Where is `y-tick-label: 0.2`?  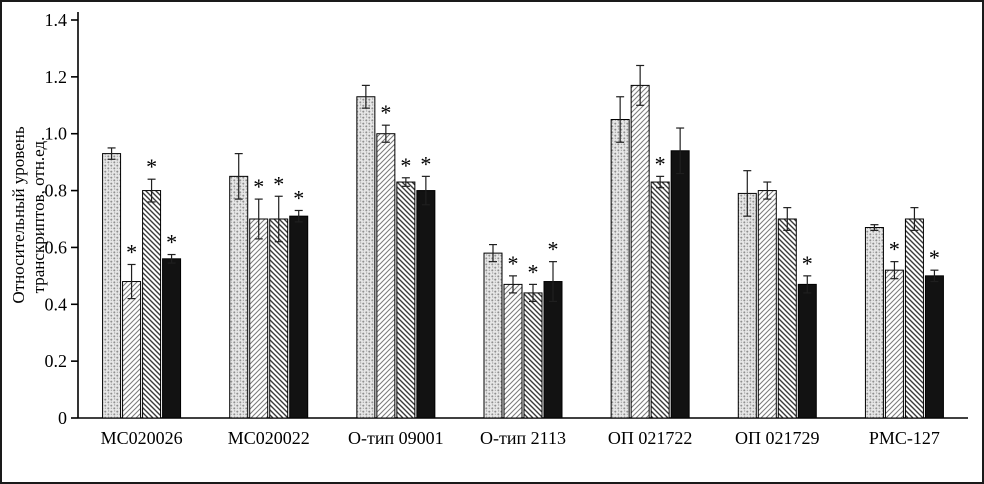
y-tick-label: 0.2 is located at coordinates (56, 361).